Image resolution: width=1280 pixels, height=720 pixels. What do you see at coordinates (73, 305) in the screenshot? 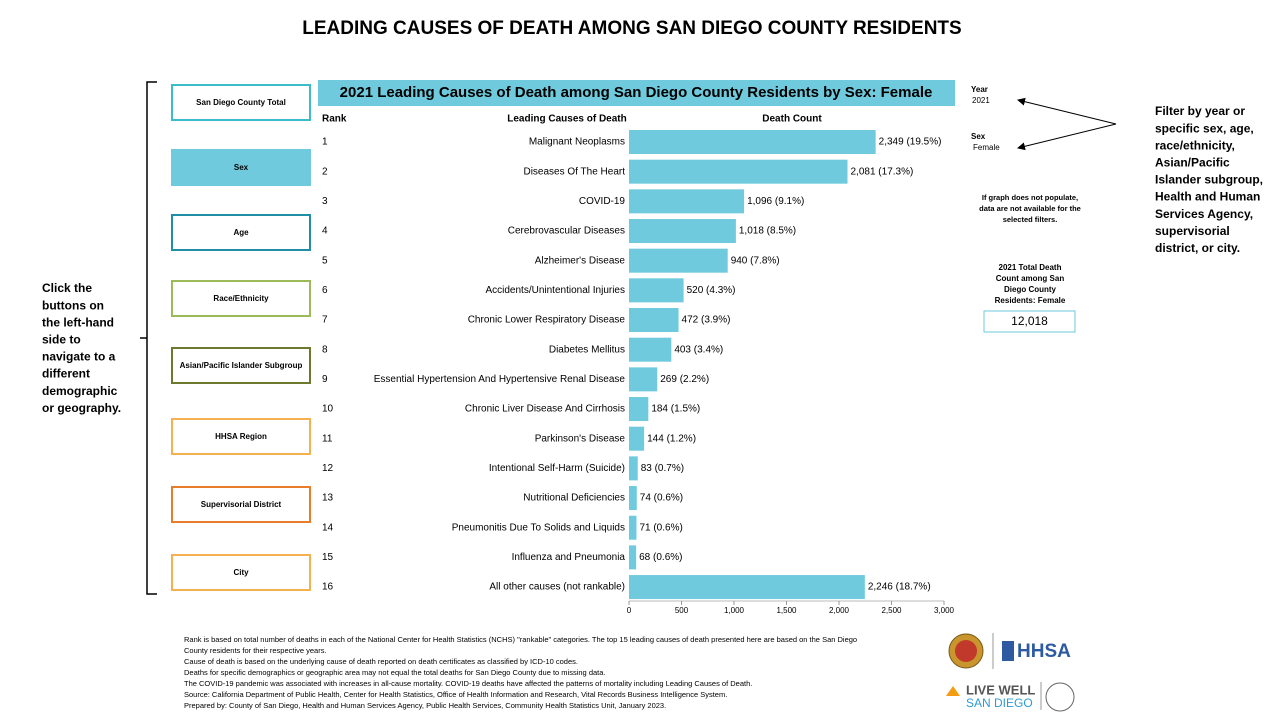
I see `help-text: buttons on` at bounding box center [73, 305].